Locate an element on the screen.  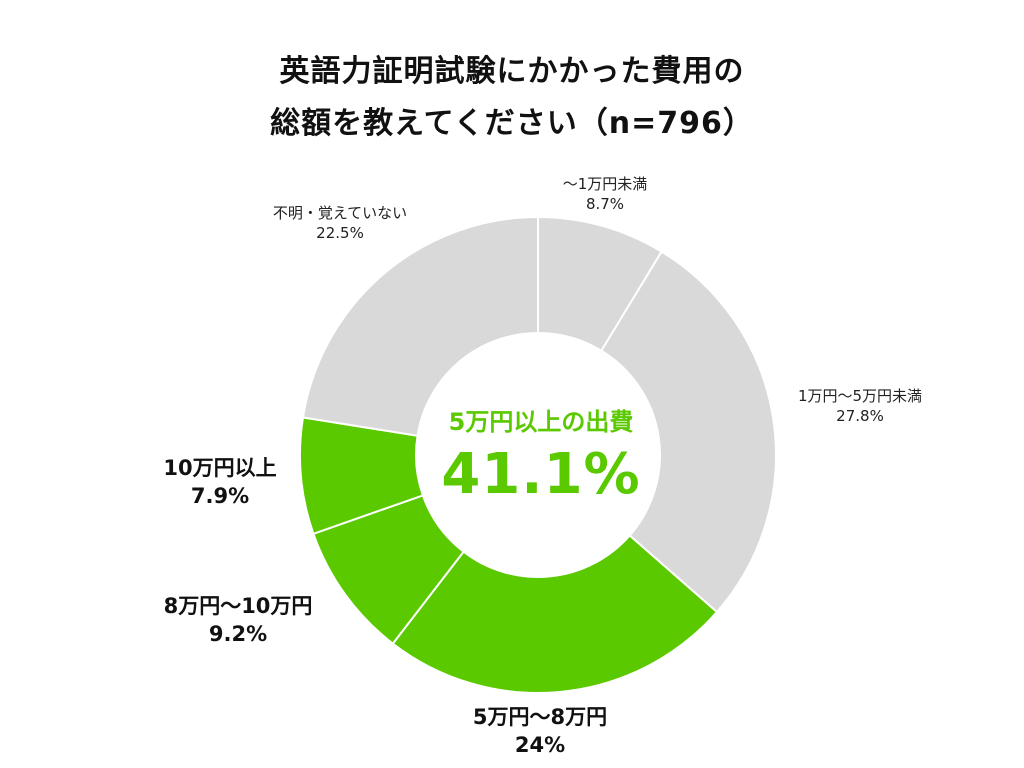
donut-slice-10k-50k is located at coordinates (688, 432).